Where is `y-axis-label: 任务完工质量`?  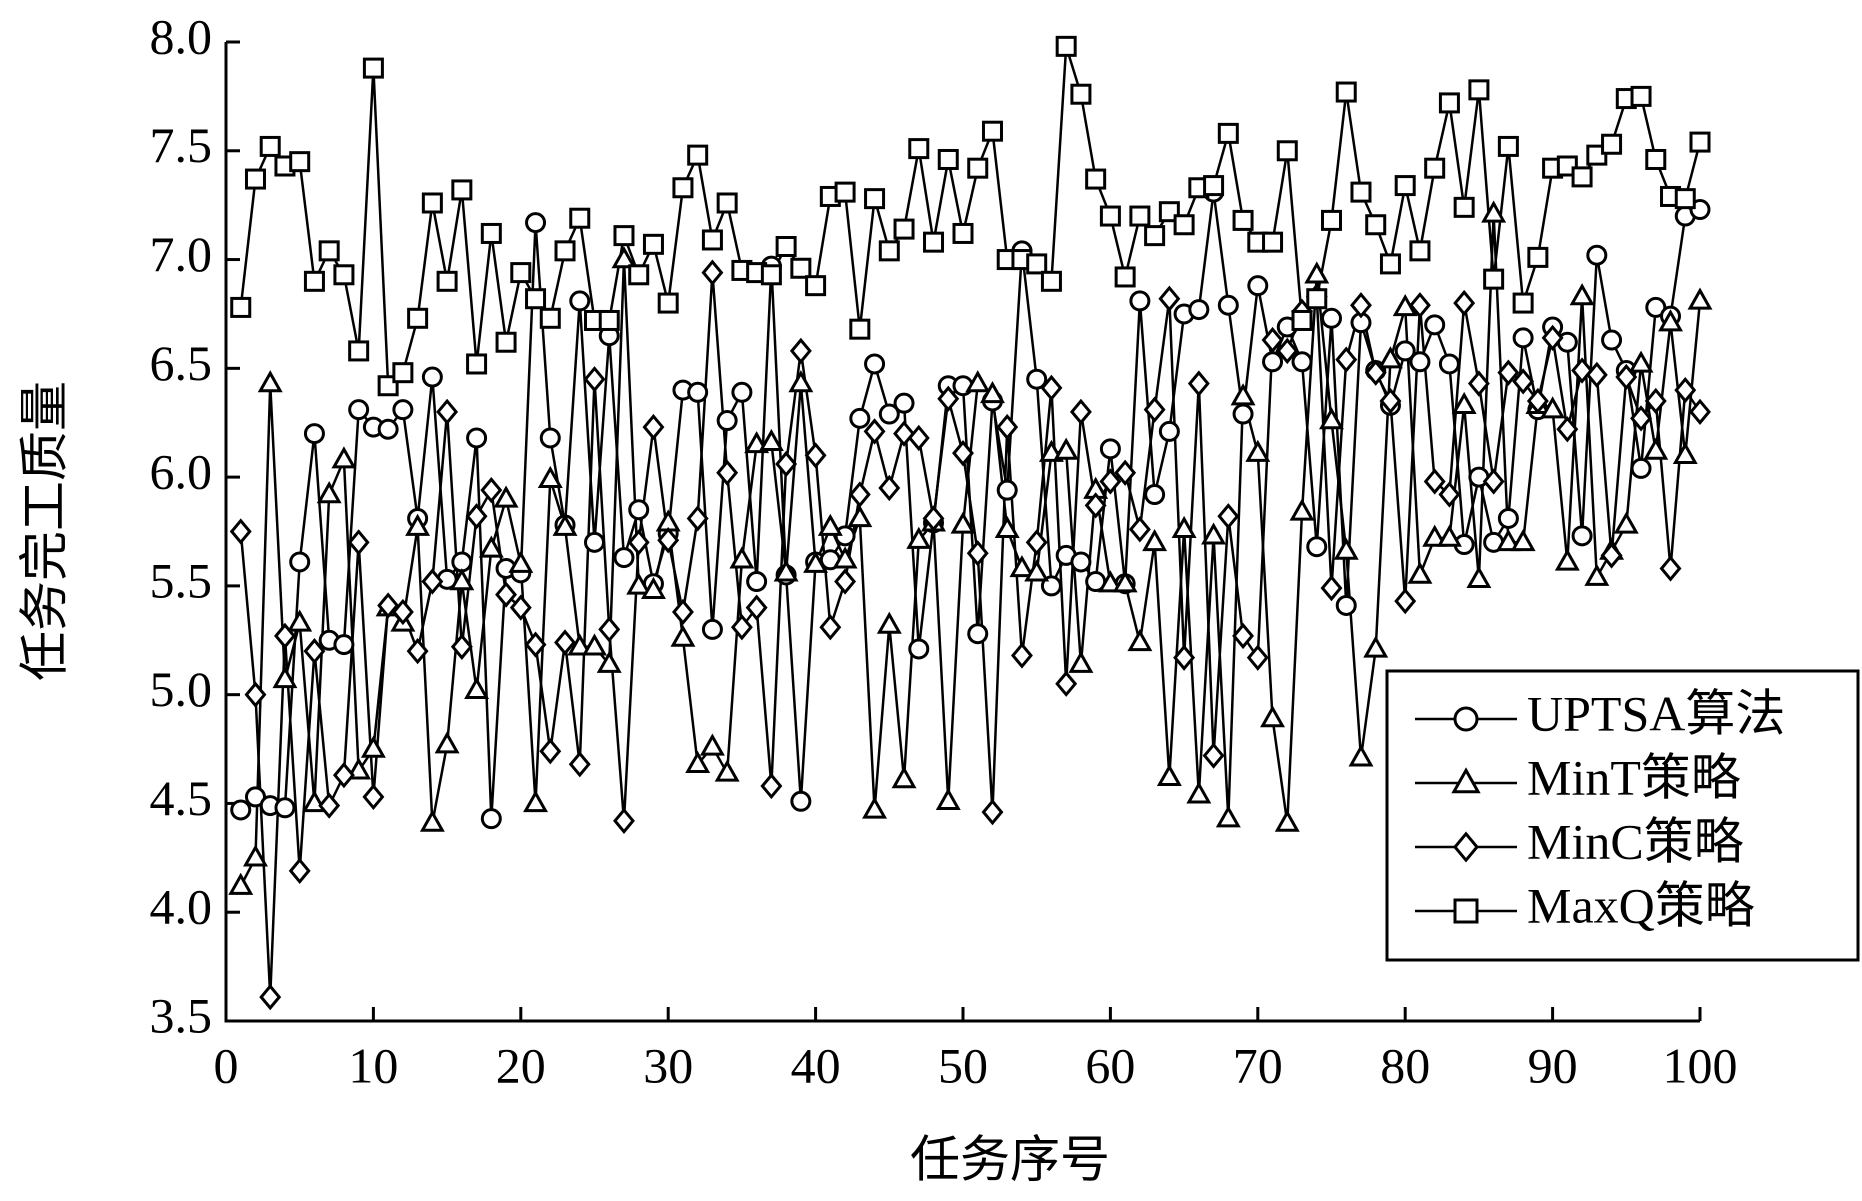
y-axis-label: 任务完工质量 is located at coordinates (44, 531).